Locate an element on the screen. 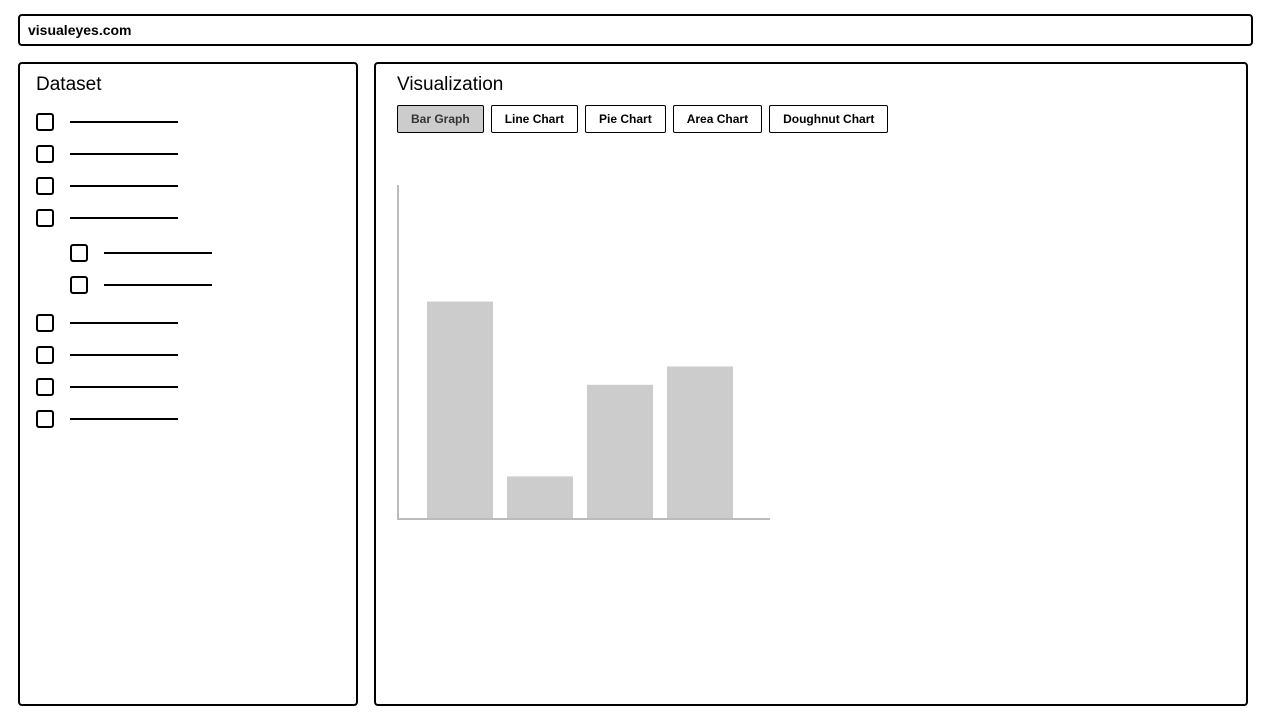 The width and height of the screenshot is (1280, 720). tab-area-chart: Area Chart is located at coordinates (717, 119).